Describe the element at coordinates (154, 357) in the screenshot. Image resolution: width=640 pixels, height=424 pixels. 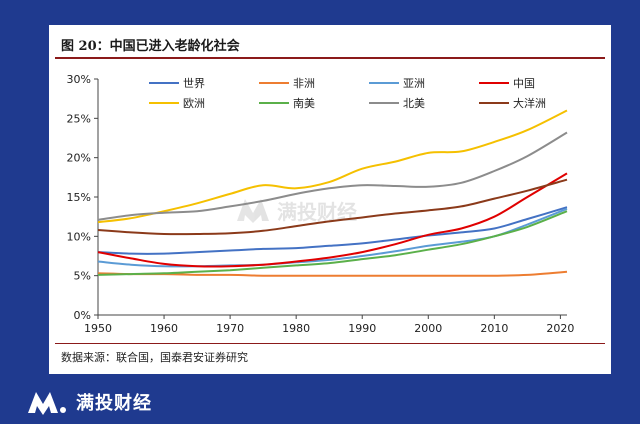
I see `figure-source: 数据来源：联合国，国泰君安证券研究` at that location.